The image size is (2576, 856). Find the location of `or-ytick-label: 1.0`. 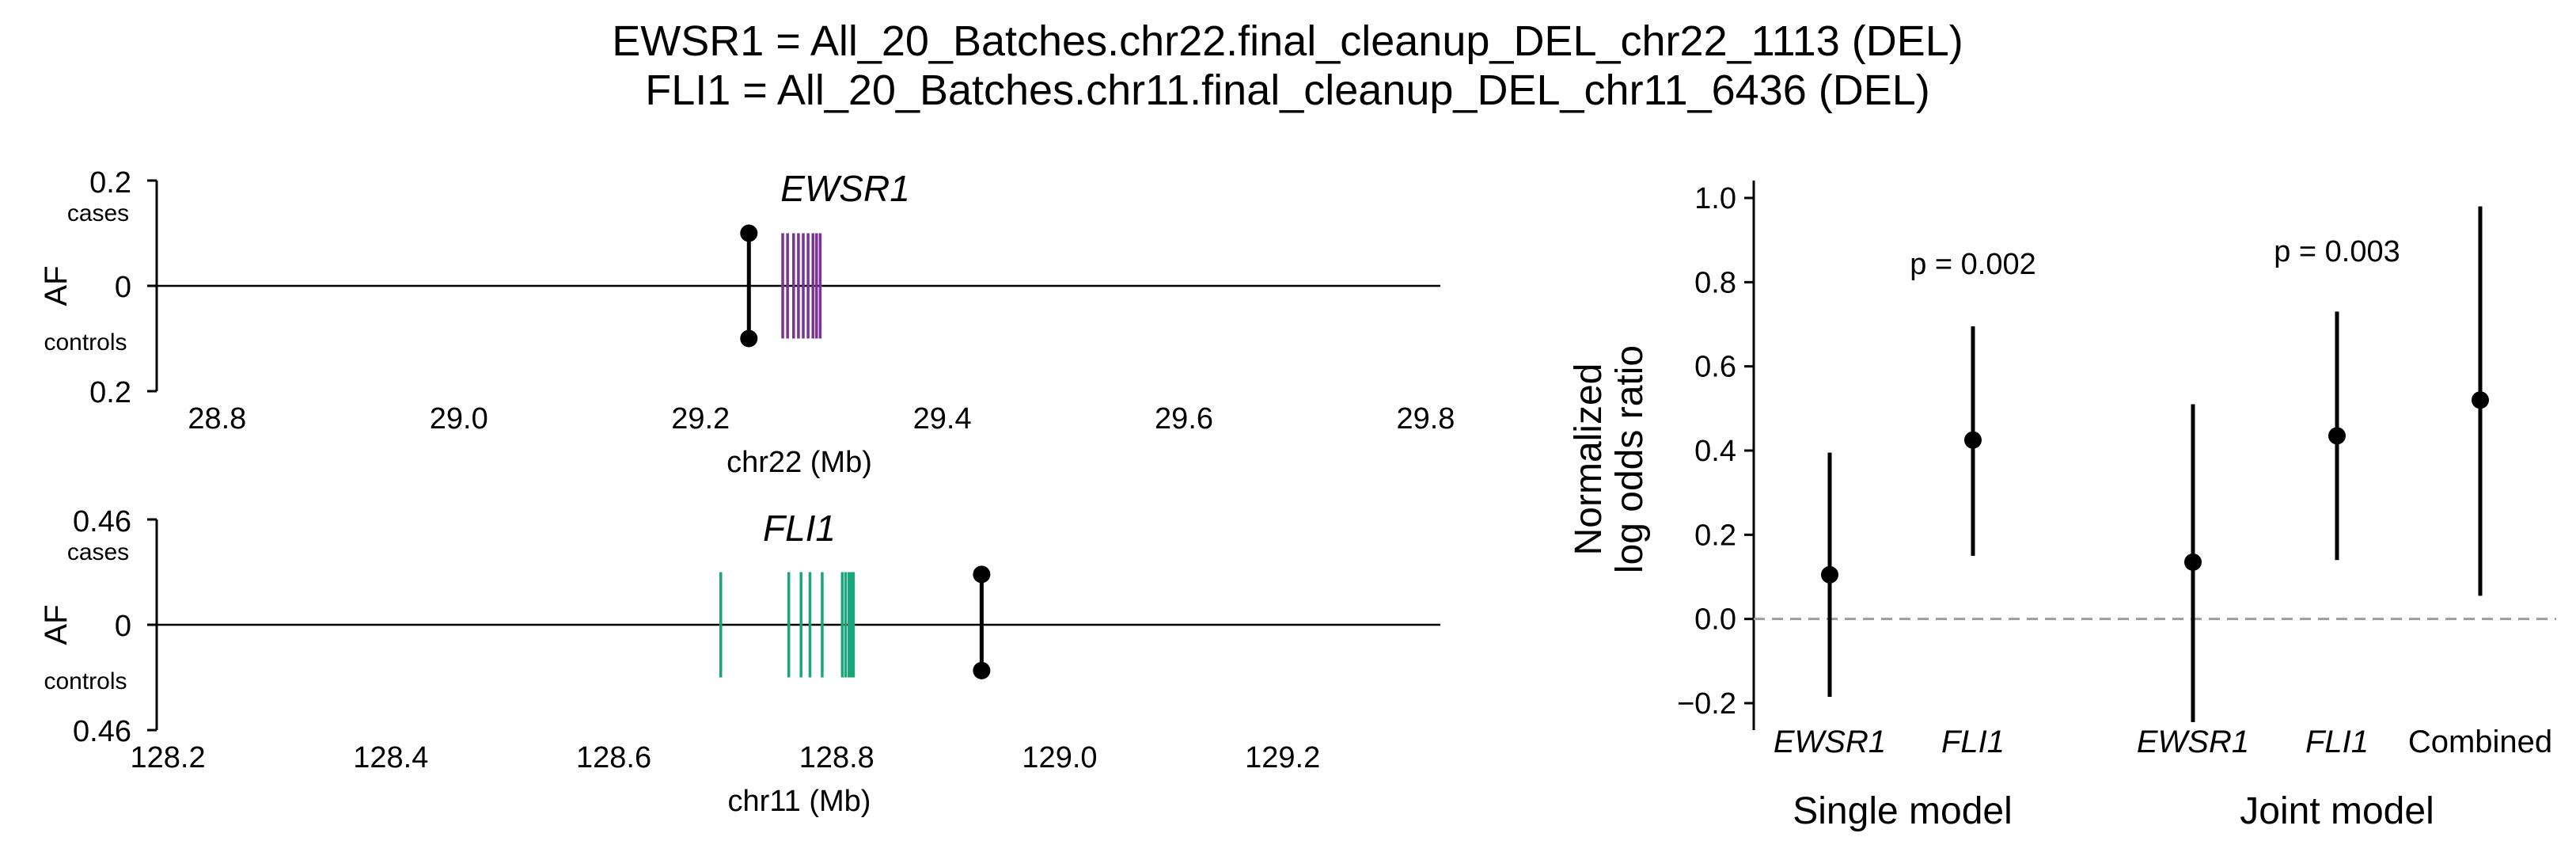

or-ytick-label: 1.0 is located at coordinates (1715, 198).